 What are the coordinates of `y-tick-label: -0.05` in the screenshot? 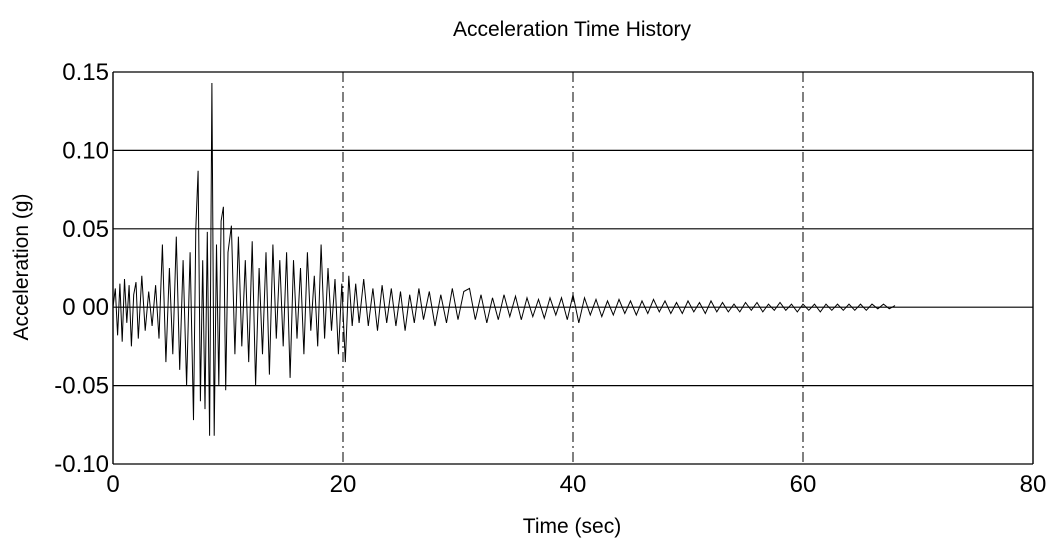 It's located at (81, 386).